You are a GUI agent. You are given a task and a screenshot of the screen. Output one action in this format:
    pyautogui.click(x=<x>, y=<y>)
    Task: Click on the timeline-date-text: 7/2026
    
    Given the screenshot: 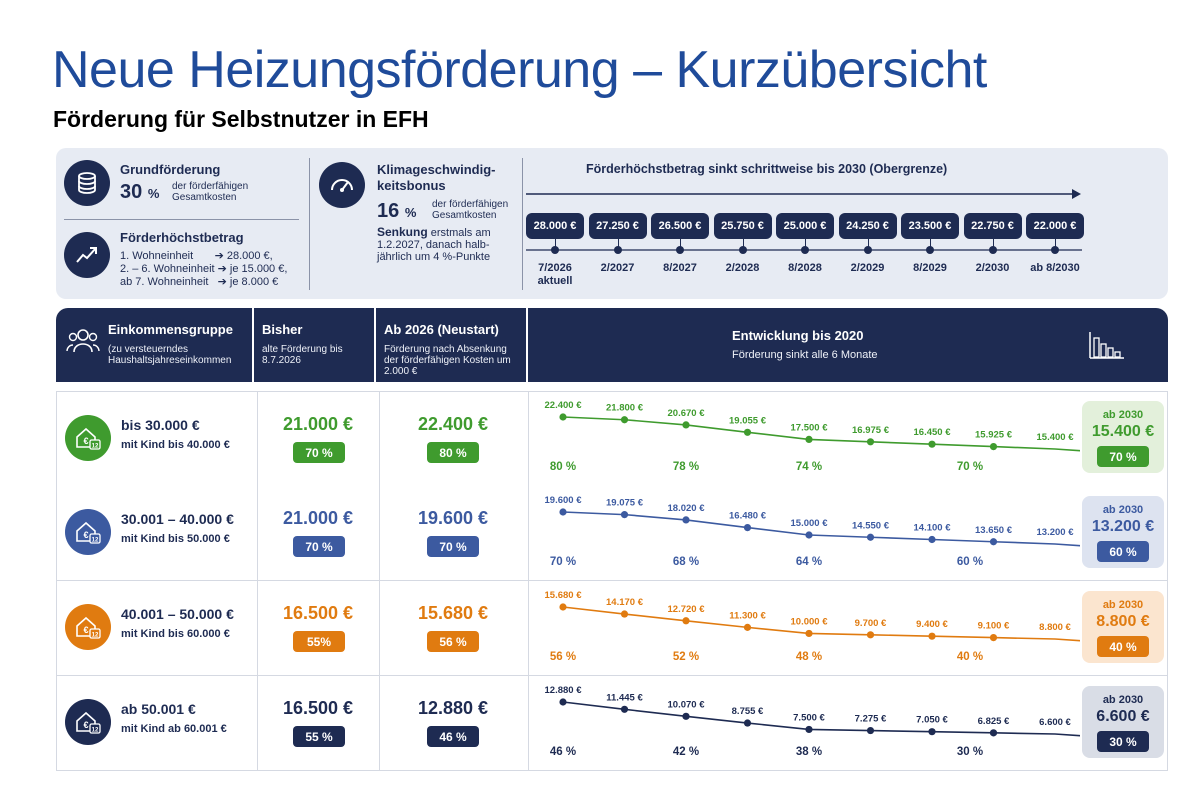 What is the action you would take?
    pyautogui.click(x=555, y=268)
    